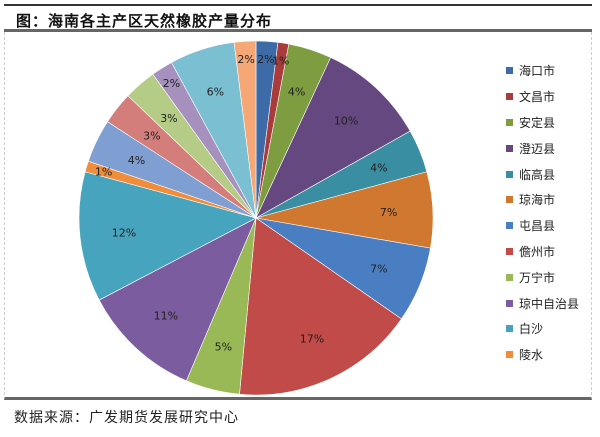 The width and height of the screenshot is (600, 437). I want to click on legend-label: 文昌市, so click(537, 97).